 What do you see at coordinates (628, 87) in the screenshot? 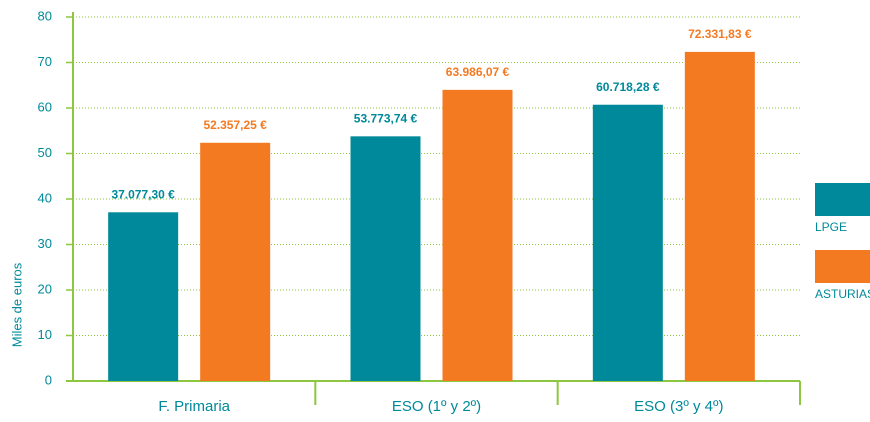
I see `value-label: 60.718,28 €` at bounding box center [628, 87].